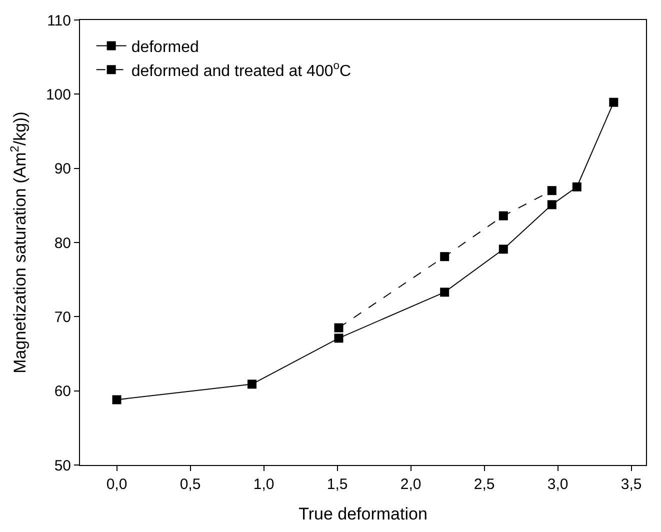  Describe the element at coordinates (337, 484) in the screenshot. I see `x-tick-label: 1,5` at that location.